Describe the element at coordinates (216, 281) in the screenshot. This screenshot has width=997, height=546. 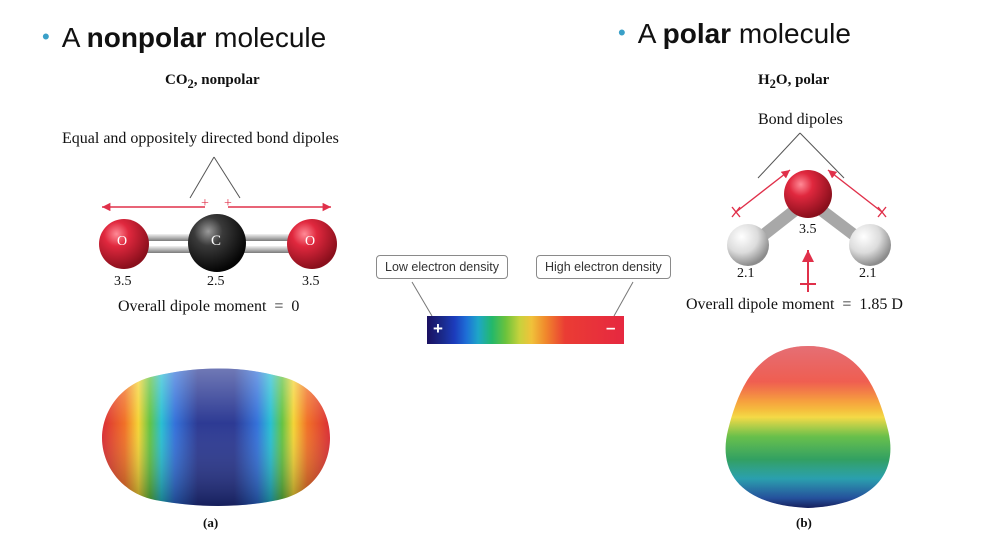
I see `electronegativity-c: 2.5` at that location.